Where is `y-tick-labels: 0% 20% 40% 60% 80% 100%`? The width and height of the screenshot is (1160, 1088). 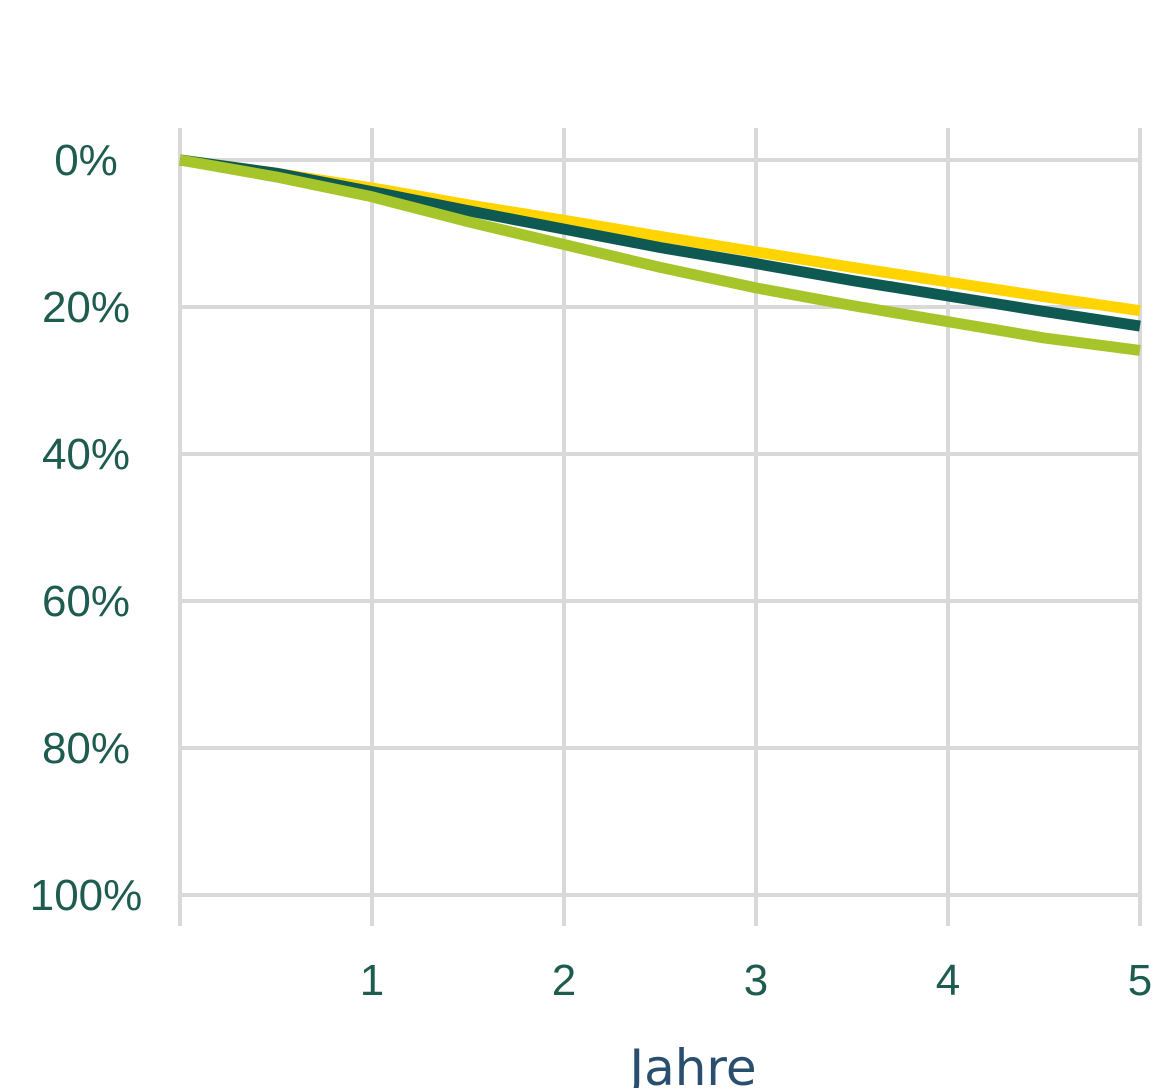 y-tick-labels: 0% 20% 40% 60% 80% 100% is located at coordinates (86, 528).